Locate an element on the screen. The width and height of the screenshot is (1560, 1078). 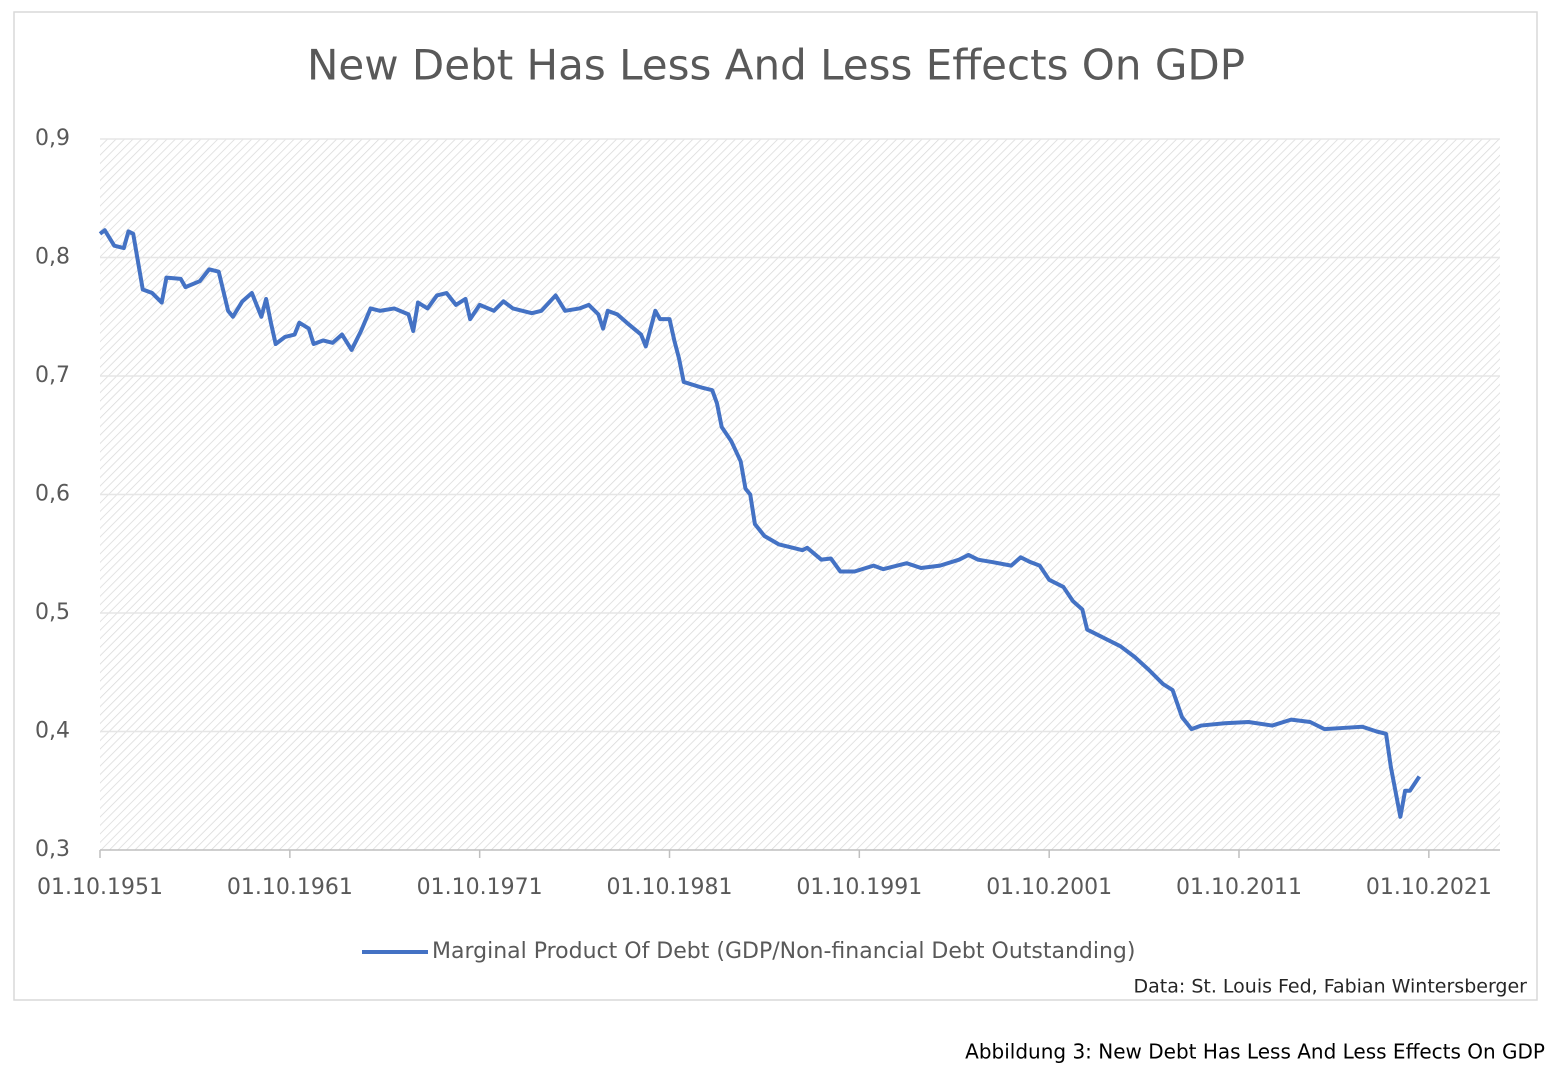
x-tick-label: 01.10.1971 is located at coordinates (480, 887).